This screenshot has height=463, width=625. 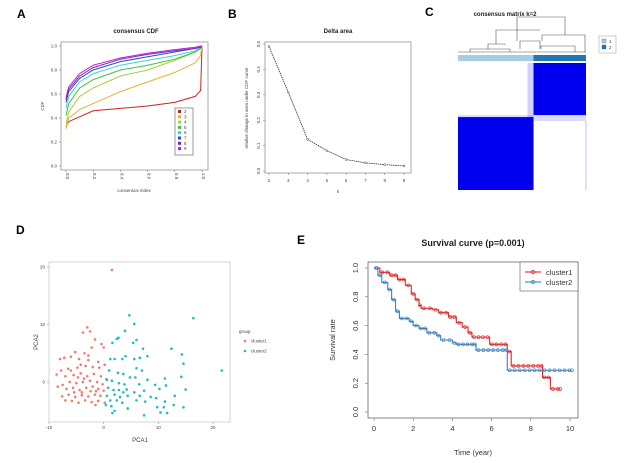 What do you see at coordinates (185, 138) in the screenshot?
I see `chart-a-legend-label: 7` at bounding box center [185, 138].